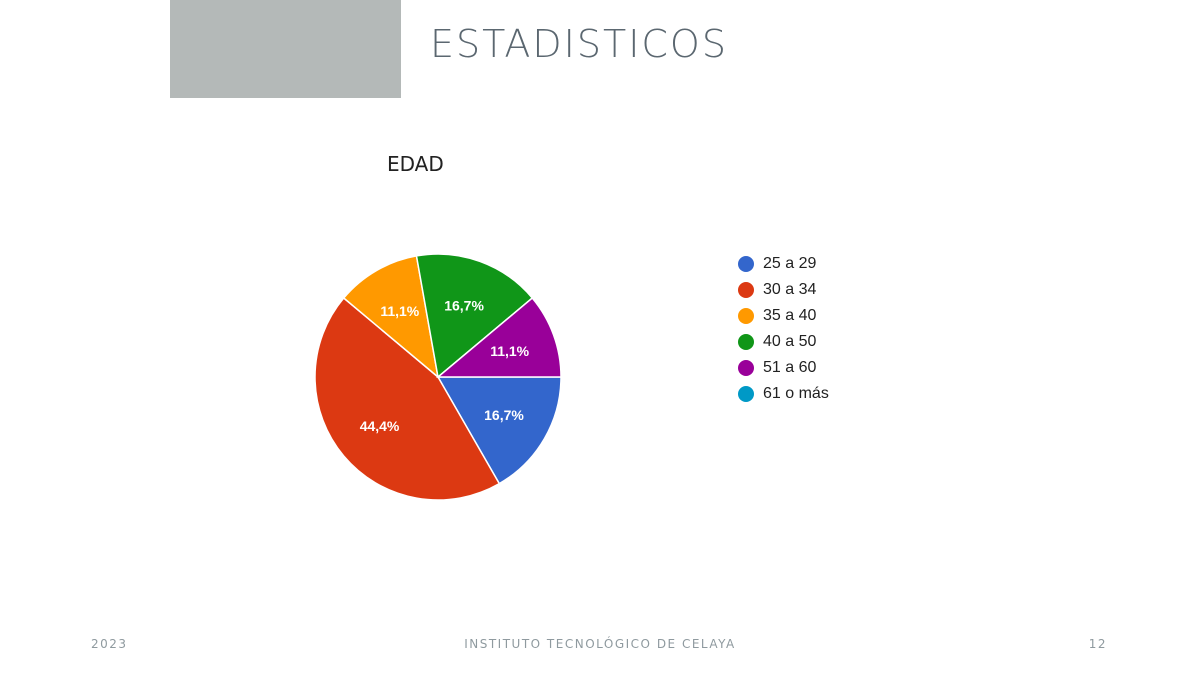 The image size is (1200, 675). I want to click on pie-chart: 16,7% 44,4% 11,1% 16,7% 11,1%, so click(438, 377).